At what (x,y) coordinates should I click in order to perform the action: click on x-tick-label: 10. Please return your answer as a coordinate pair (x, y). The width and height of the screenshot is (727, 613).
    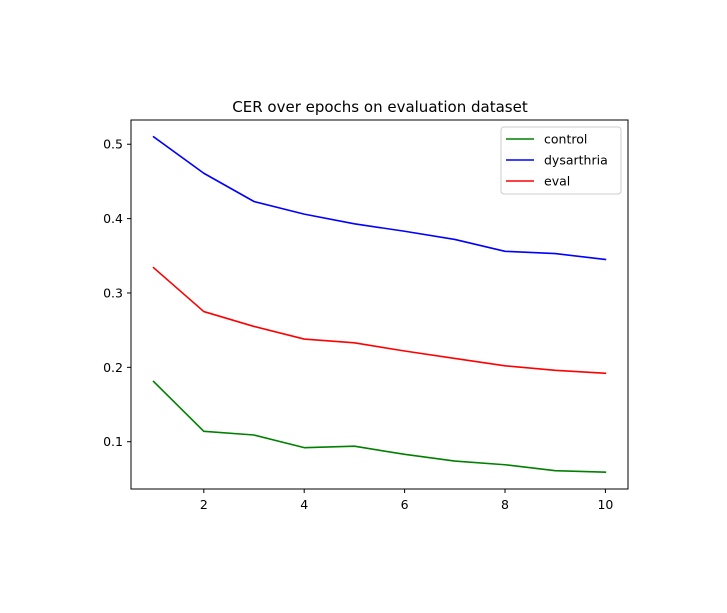
    Looking at the image, I should click on (605, 504).